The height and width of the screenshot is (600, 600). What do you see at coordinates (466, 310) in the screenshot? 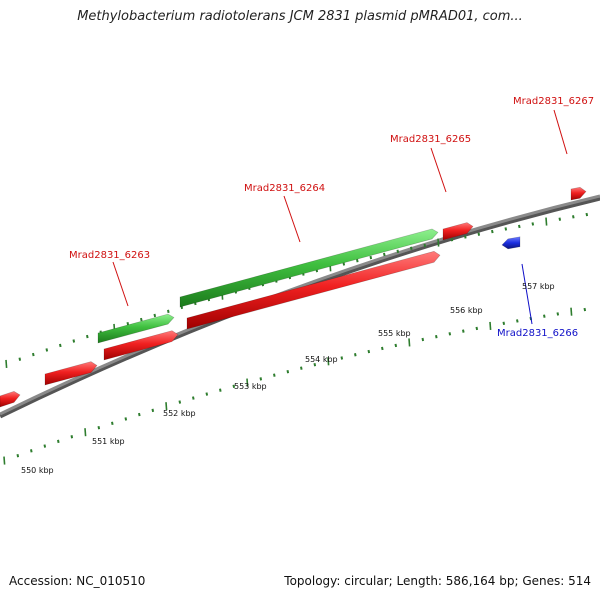
I see `scale-tick-label: 556 kbp` at bounding box center [466, 310].